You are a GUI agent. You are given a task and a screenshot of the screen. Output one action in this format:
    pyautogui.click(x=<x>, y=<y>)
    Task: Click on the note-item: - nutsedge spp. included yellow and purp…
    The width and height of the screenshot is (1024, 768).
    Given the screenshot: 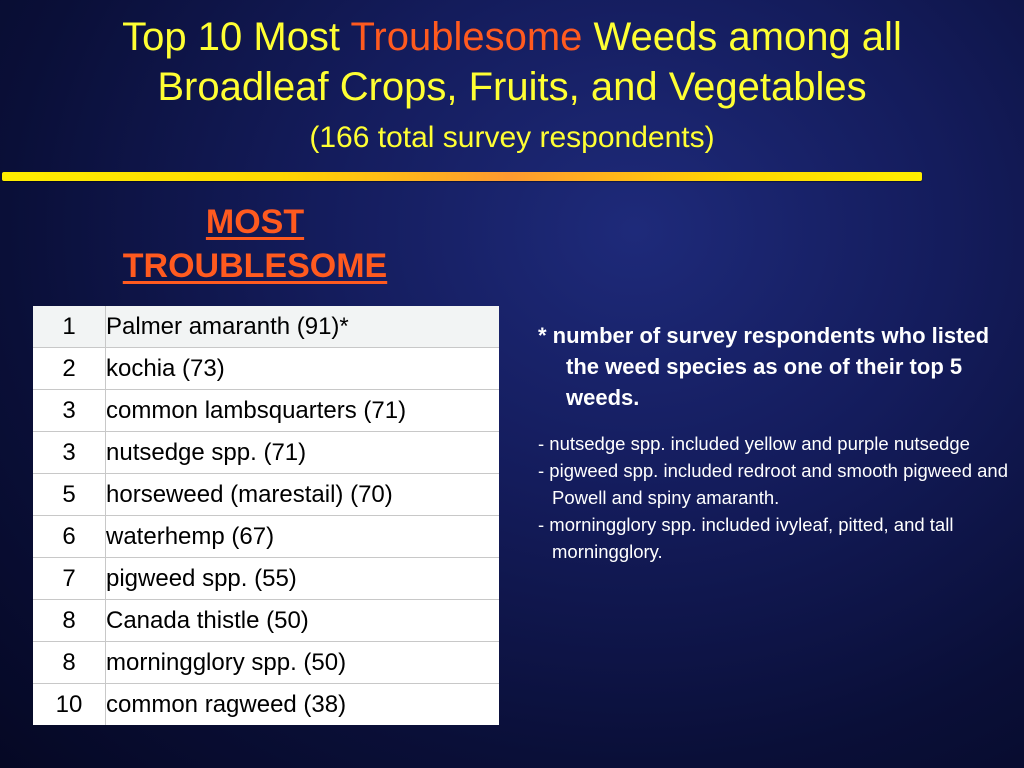 What is the action you would take?
    pyautogui.click(x=754, y=443)
    